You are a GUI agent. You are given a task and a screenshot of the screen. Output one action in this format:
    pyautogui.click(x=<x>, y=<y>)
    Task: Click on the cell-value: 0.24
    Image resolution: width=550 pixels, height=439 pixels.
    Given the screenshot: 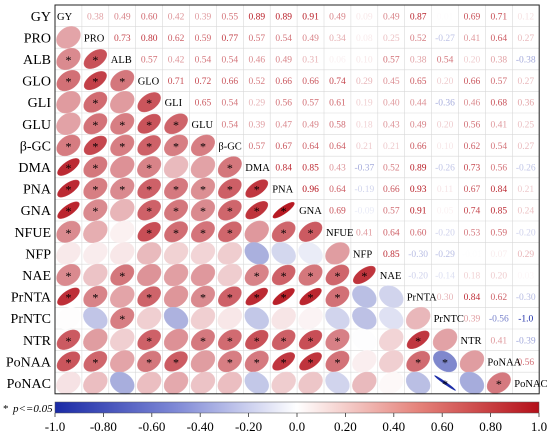 What is the action you would take?
    pyautogui.click(x=525, y=212)
    